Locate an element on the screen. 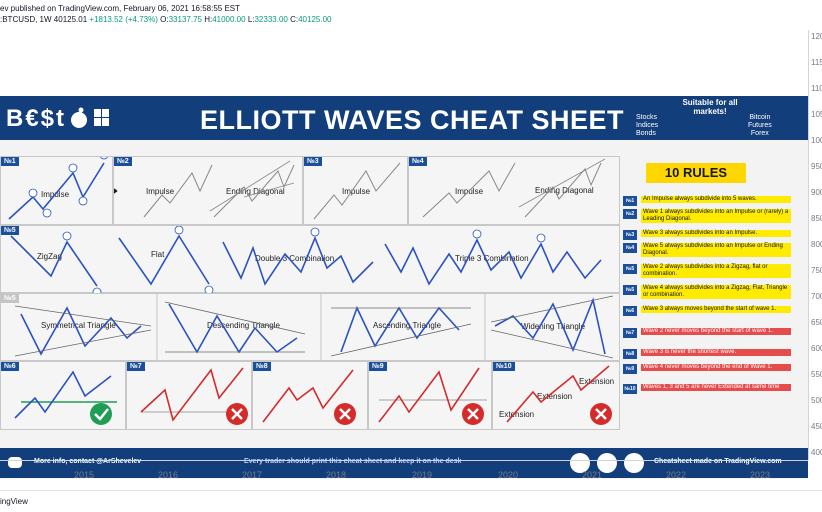 Image resolution: width=822 pixels, height=512 pixels. time-tick: 2020 is located at coordinates (508, 475).